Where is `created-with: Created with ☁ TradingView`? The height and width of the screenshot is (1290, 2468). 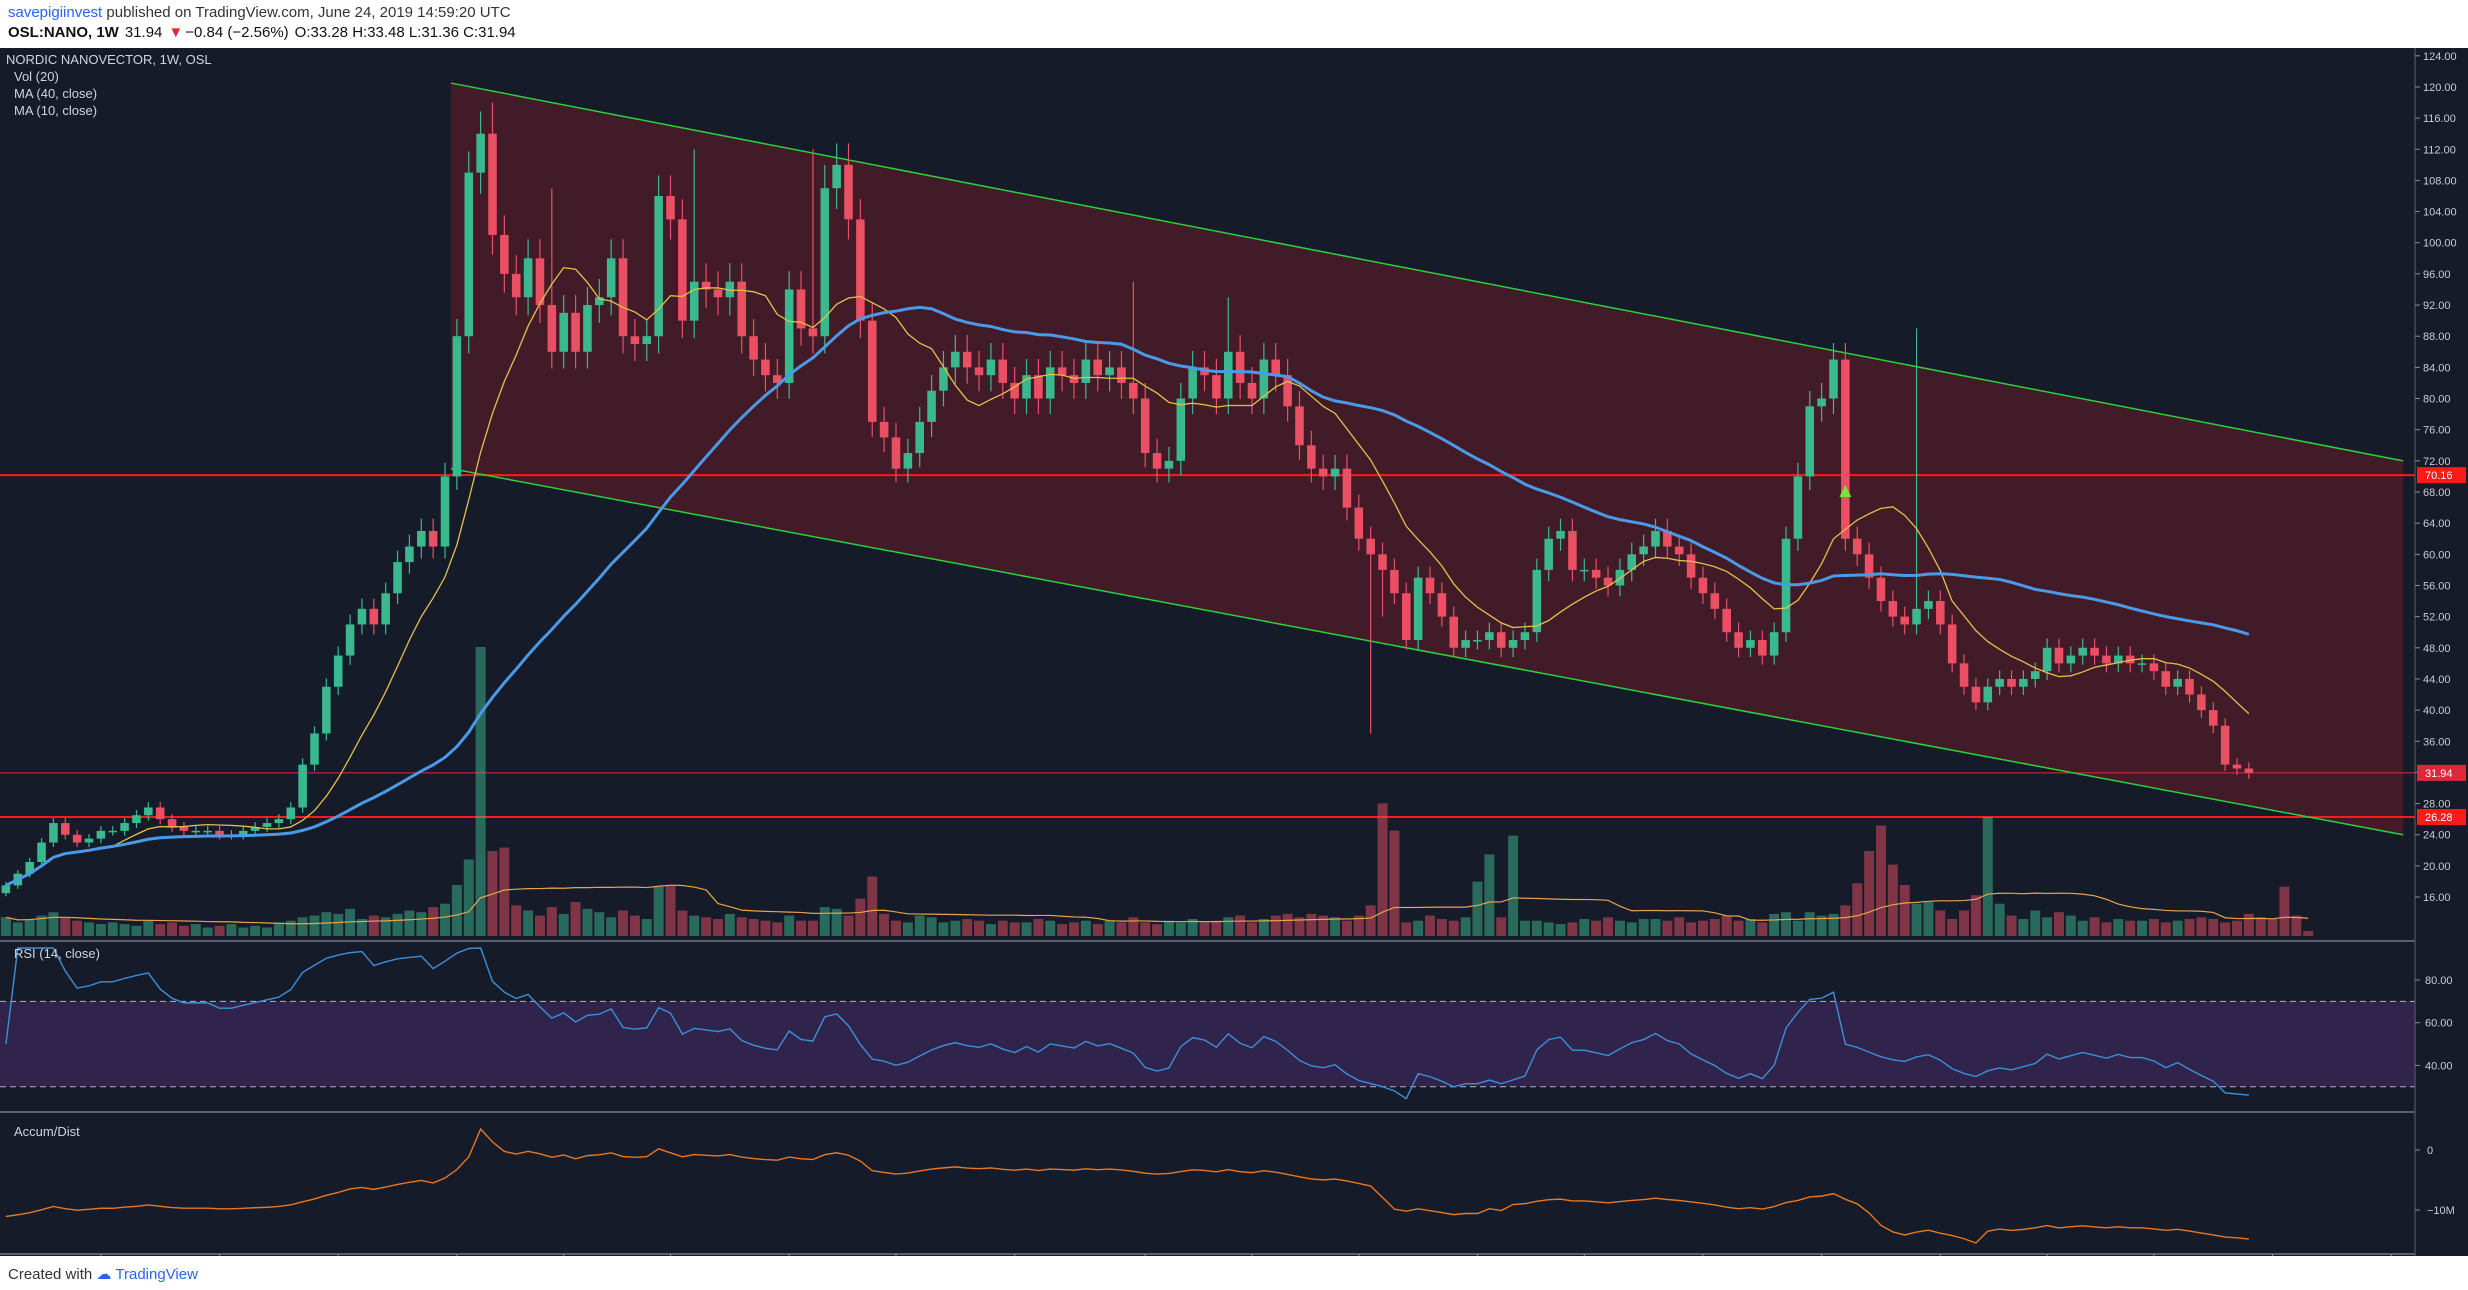
created-with: Created with ☁ TradingView is located at coordinates (103, 1274).